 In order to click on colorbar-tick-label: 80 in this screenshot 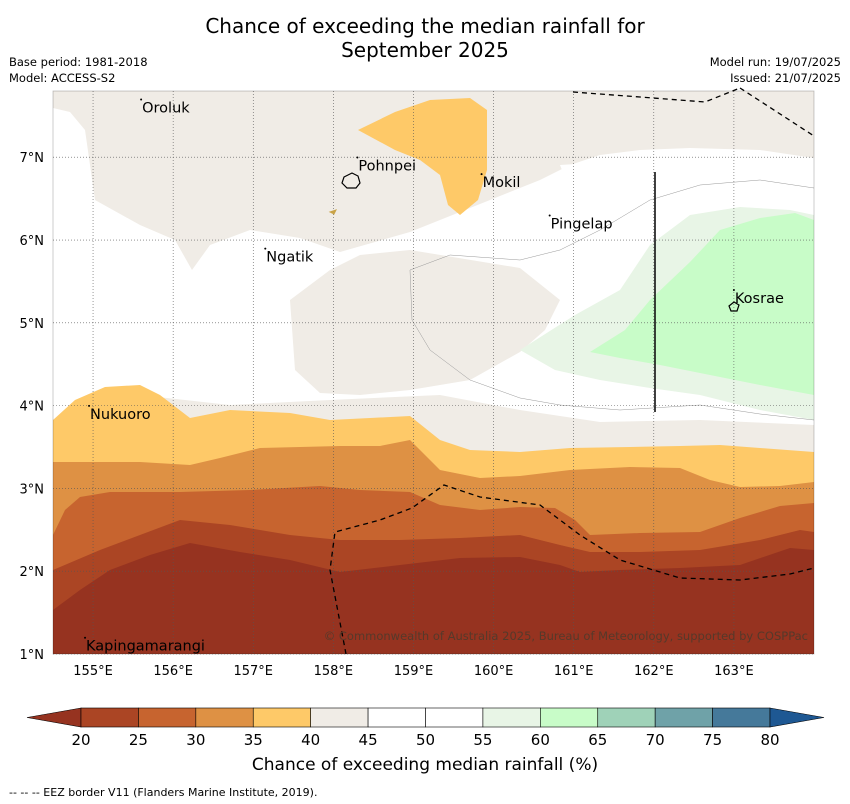, I will do `click(769, 740)`.